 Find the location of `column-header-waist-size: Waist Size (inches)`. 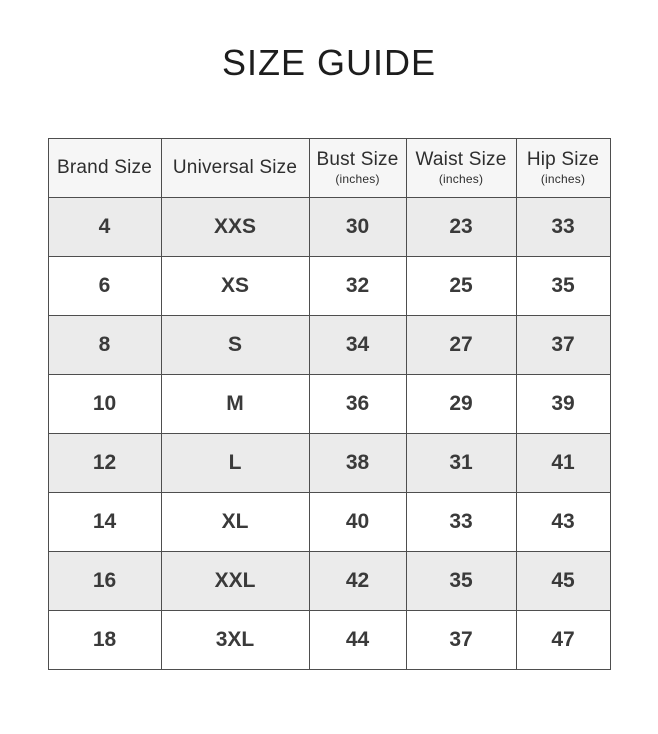

column-header-waist-size: Waist Size (inches) is located at coordinates (461, 168).